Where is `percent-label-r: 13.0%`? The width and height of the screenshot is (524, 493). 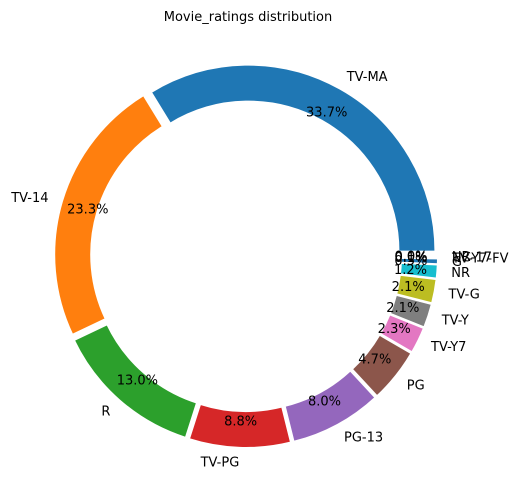
percent-label-r: 13.0% is located at coordinates (137, 381).